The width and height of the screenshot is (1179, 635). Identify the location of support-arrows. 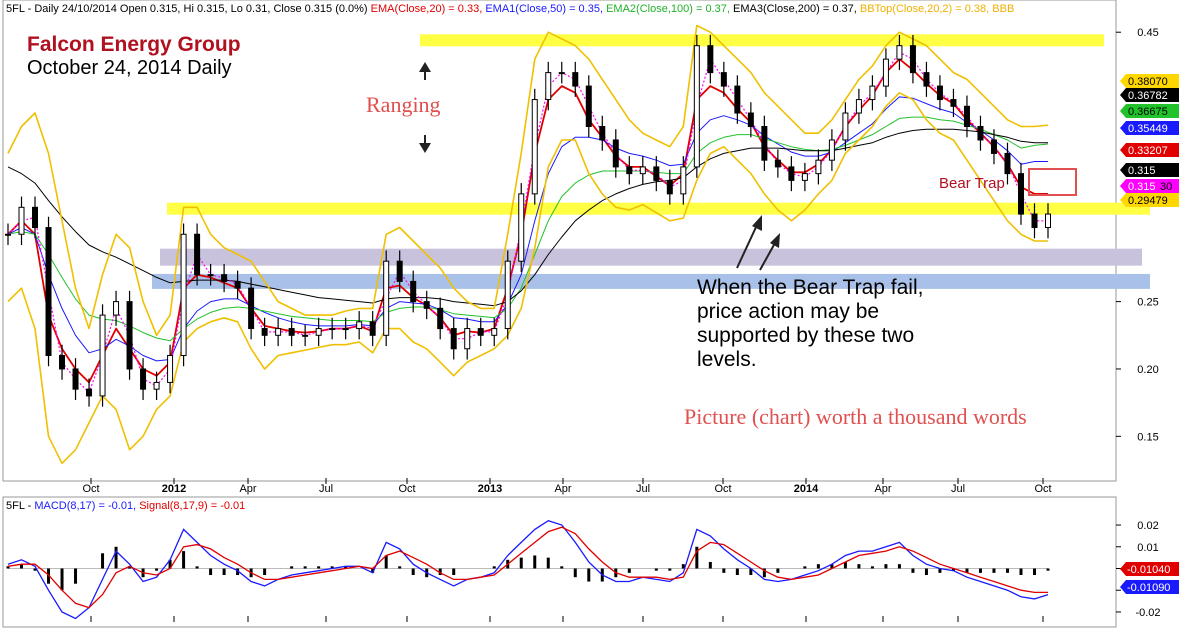
(758, 243).